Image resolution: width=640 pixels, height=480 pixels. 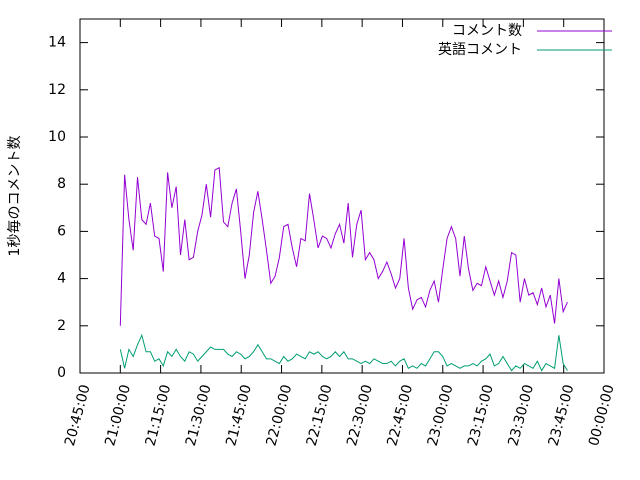 I want to click on x-tick-label: 21:30:00, so click(x=199, y=415).